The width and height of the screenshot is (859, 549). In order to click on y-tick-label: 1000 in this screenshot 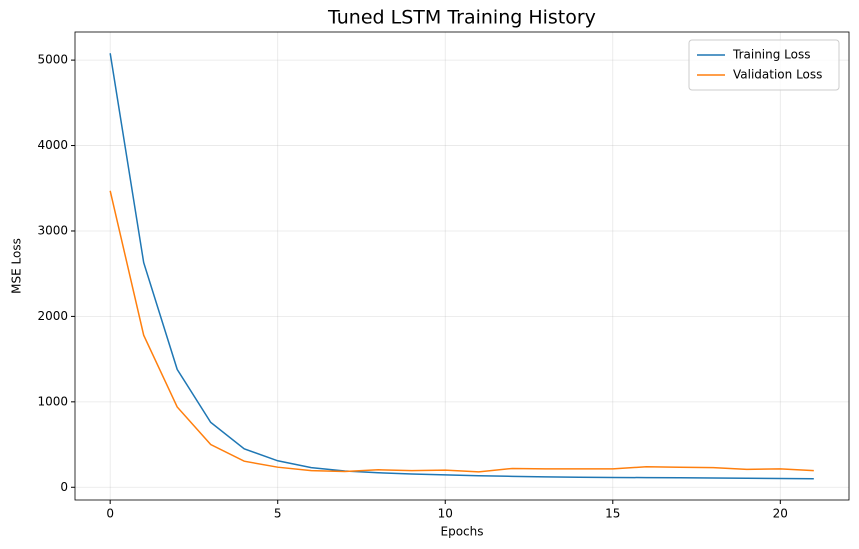, I will do `click(52, 401)`.